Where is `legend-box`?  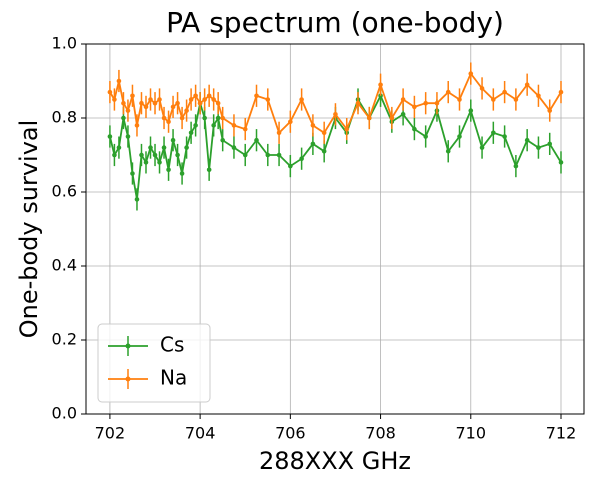 legend-box is located at coordinates (154, 363).